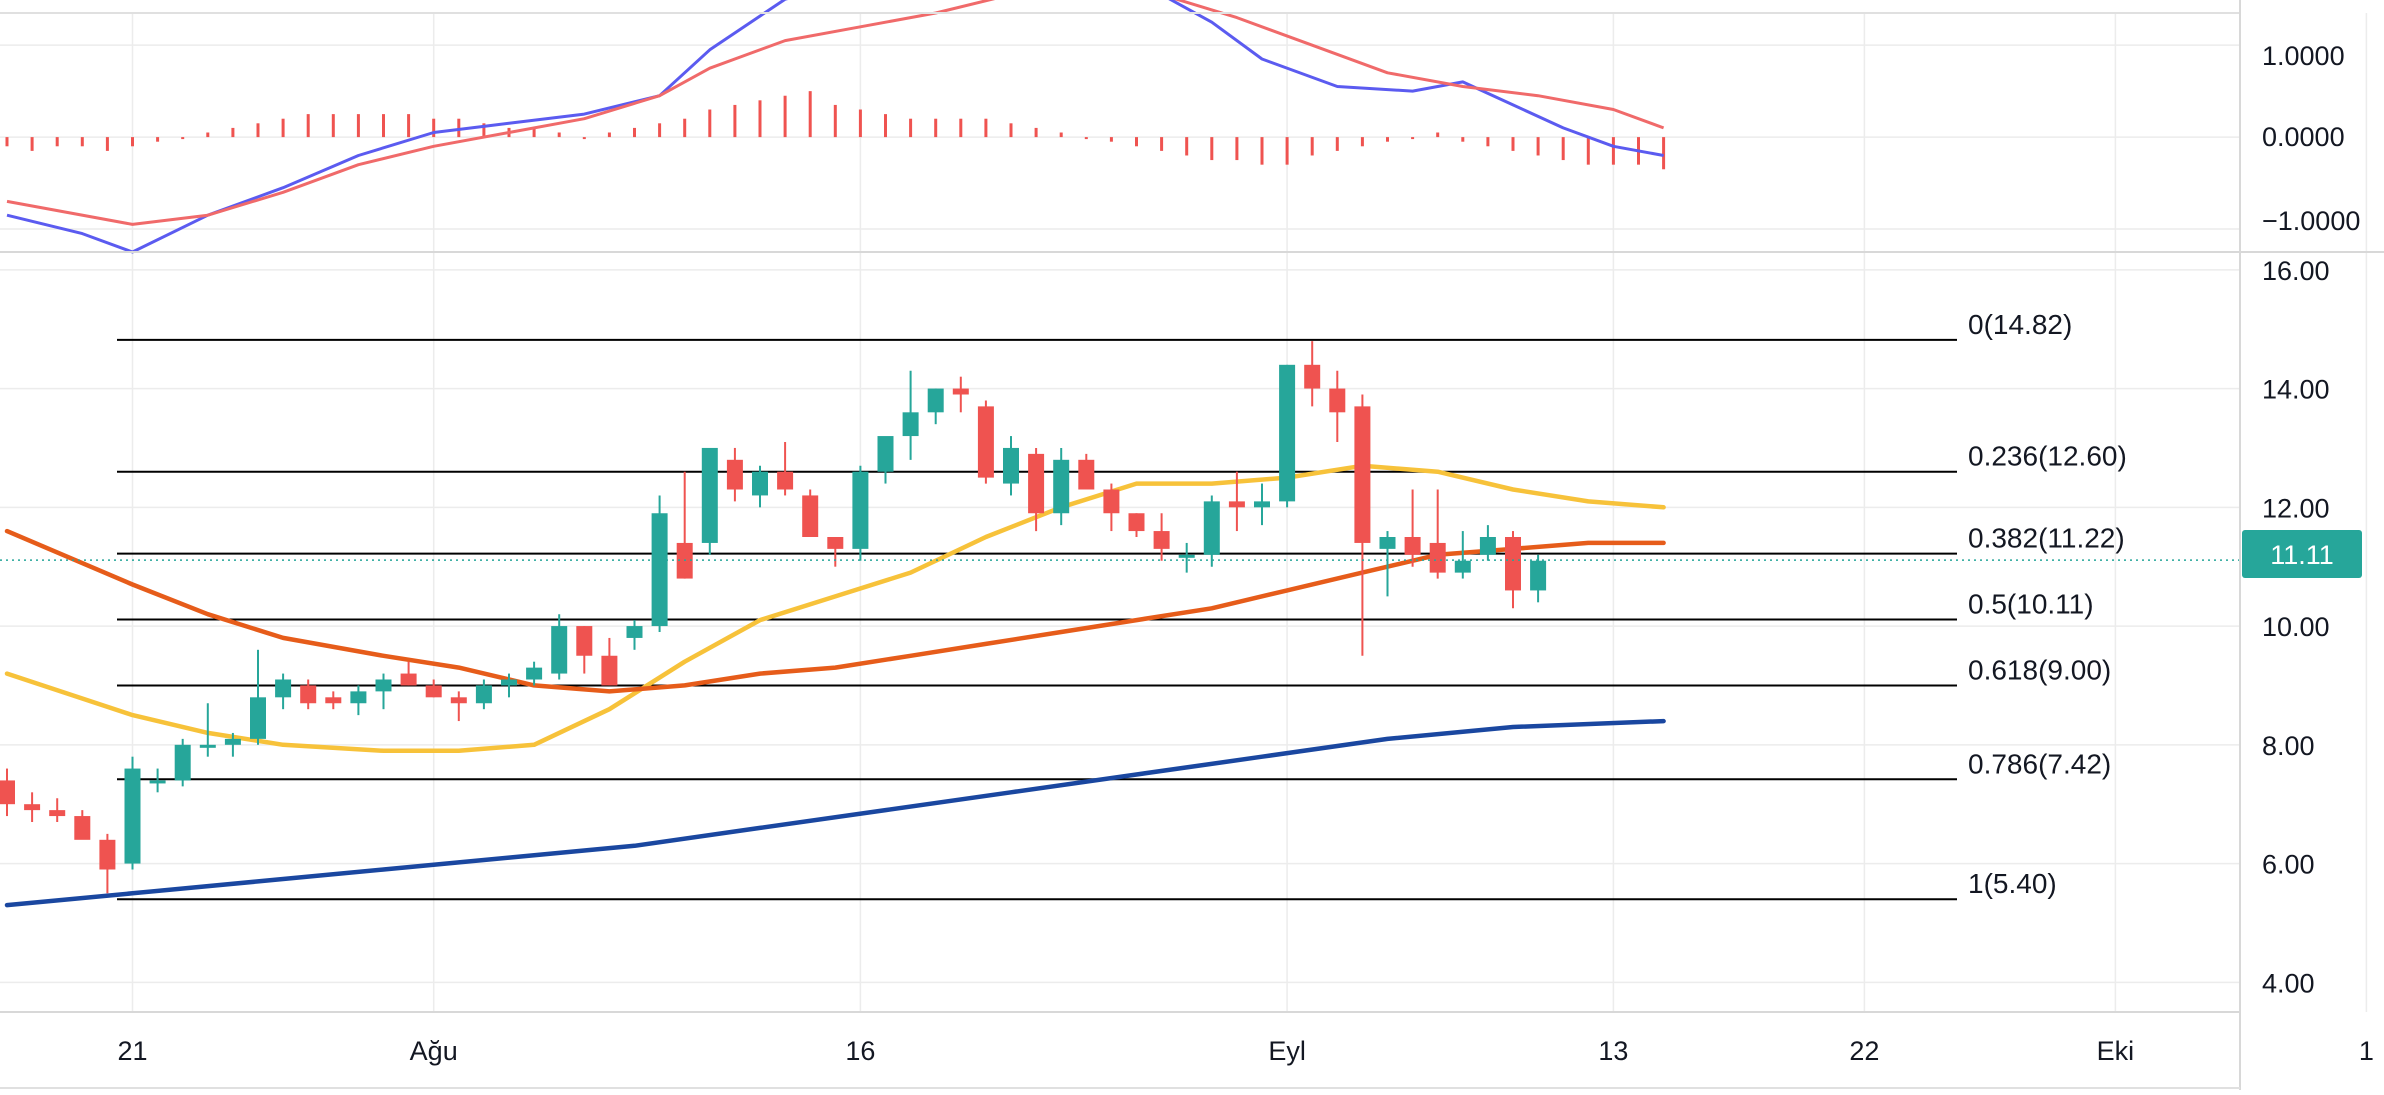  I want to click on time-axis-label: Eki, so click(2116, 1051).